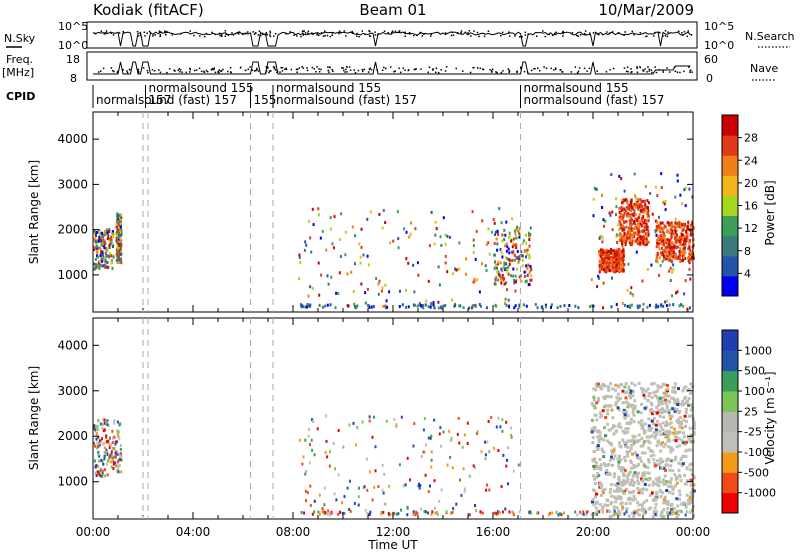 Image resolution: width=800 pixels, height=554 pixels. I want to click on colorbar-swatch, so click(730, 340).